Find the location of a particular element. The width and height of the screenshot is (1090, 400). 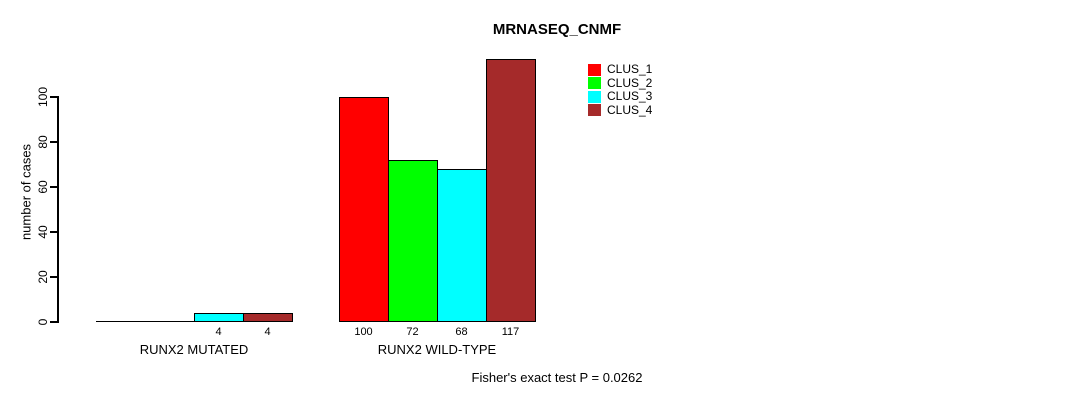

y-axis-label: number of cases is located at coordinates (26, 192).